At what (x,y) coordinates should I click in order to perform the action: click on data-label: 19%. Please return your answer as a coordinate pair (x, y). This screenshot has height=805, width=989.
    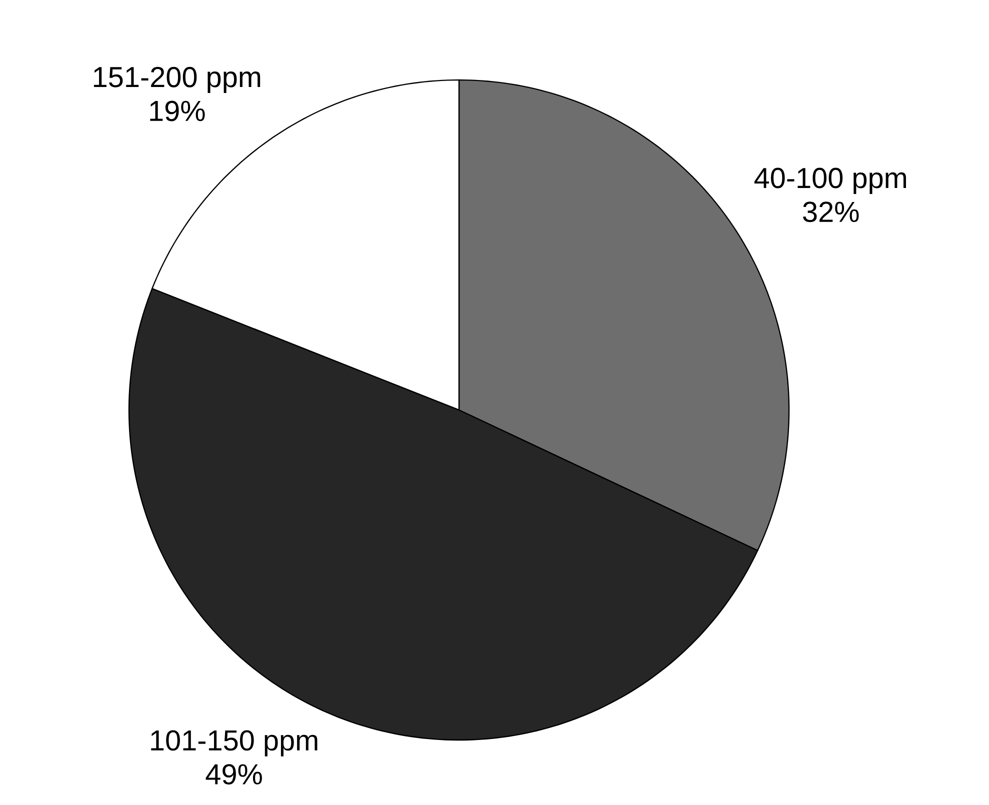
    Looking at the image, I should click on (177, 111).